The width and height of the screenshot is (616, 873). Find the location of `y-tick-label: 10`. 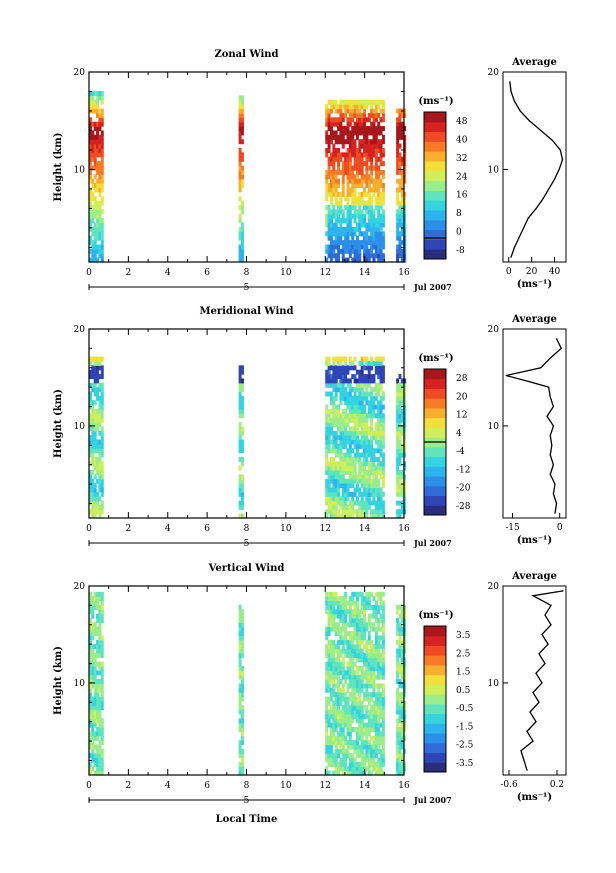

y-tick-label: 10 is located at coordinates (80, 427).